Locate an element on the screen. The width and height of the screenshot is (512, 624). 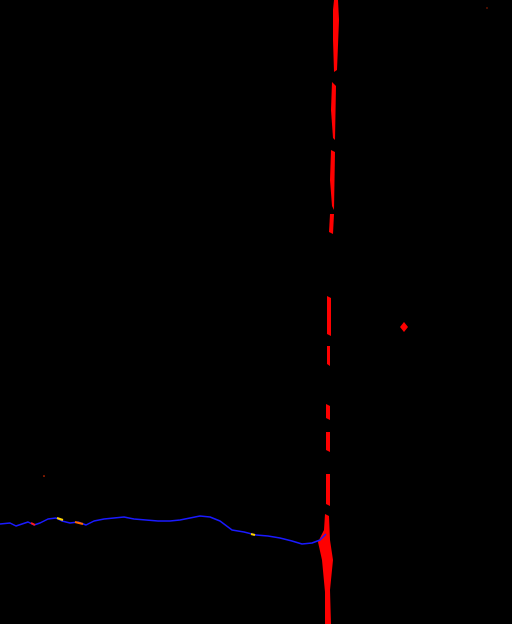
highlight-segments is located at coordinates (143, 526).